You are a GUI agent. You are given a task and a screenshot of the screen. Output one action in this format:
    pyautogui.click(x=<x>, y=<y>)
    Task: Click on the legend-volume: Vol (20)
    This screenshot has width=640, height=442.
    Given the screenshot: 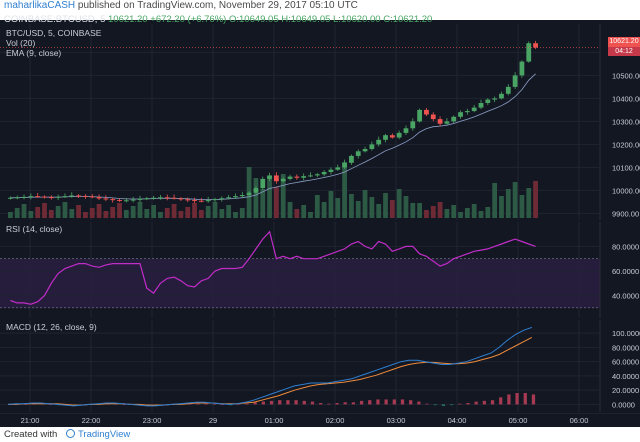 What is the action you would take?
    pyautogui.click(x=21, y=43)
    